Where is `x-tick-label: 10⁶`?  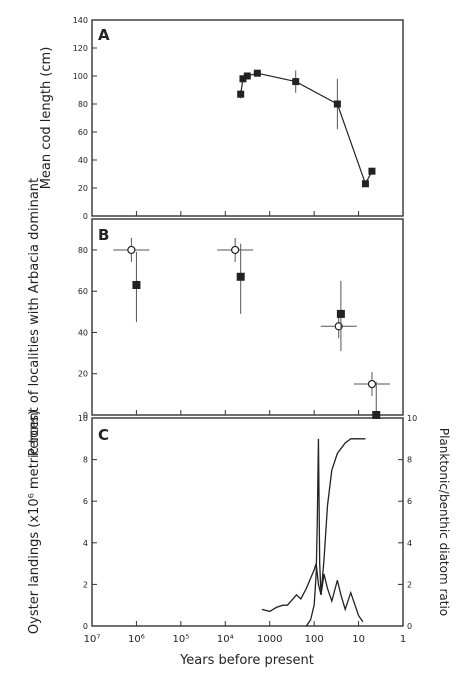 x-tick-label: 10⁶ is located at coordinates (136, 639).